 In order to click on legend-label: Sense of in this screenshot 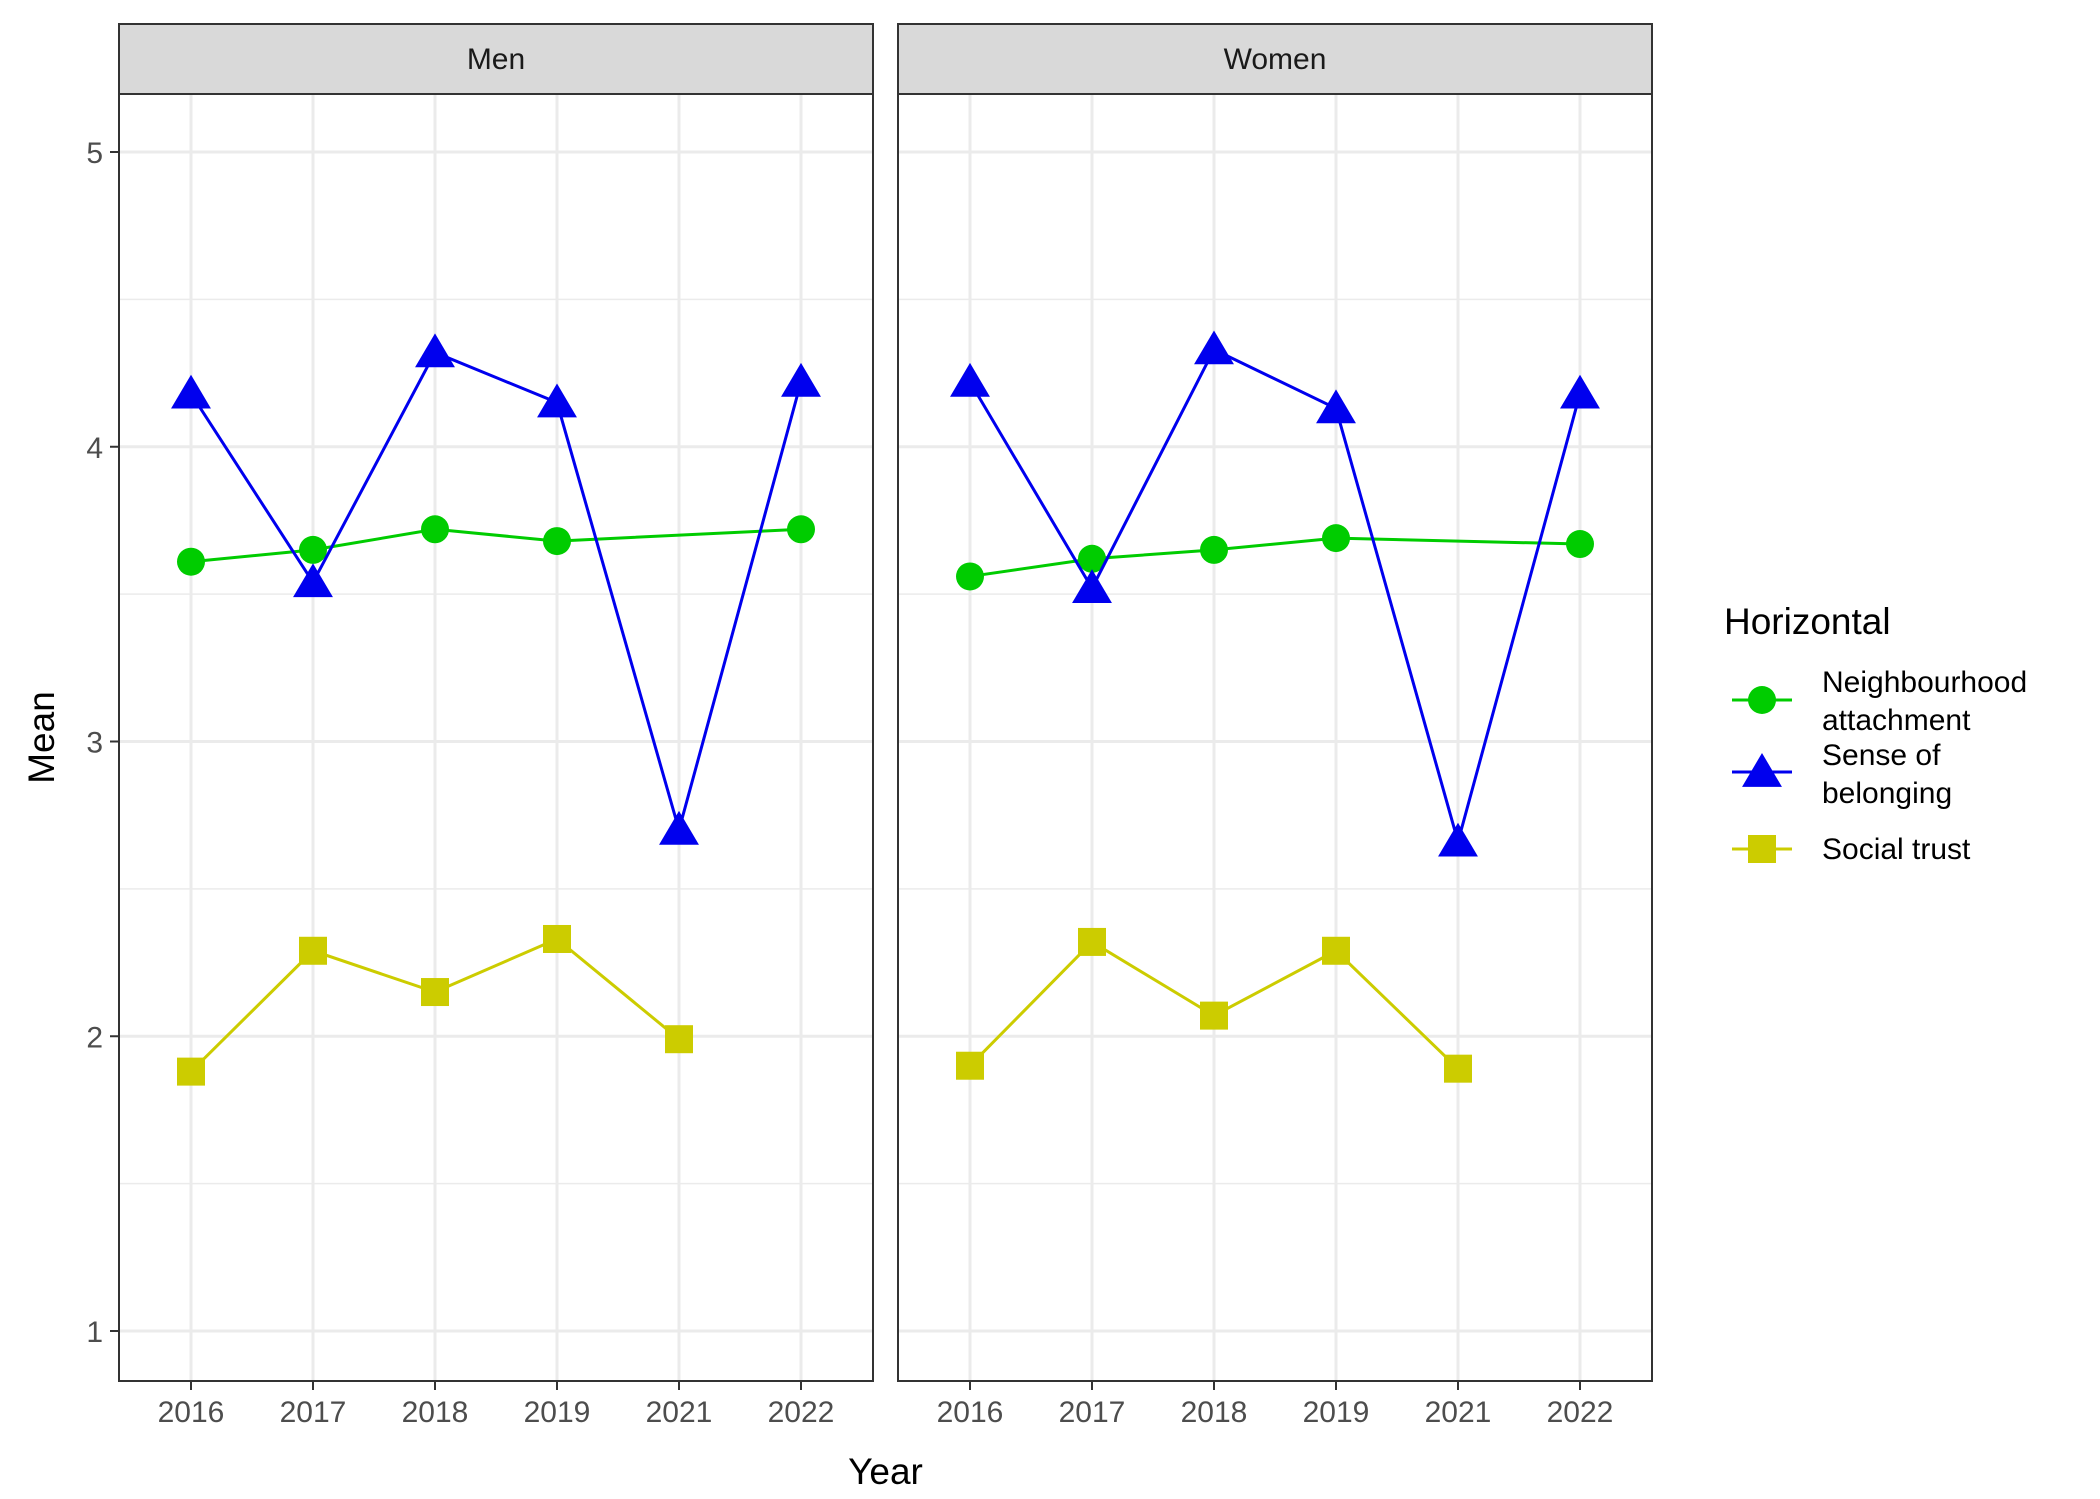, I will do `click(1881, 755)`.